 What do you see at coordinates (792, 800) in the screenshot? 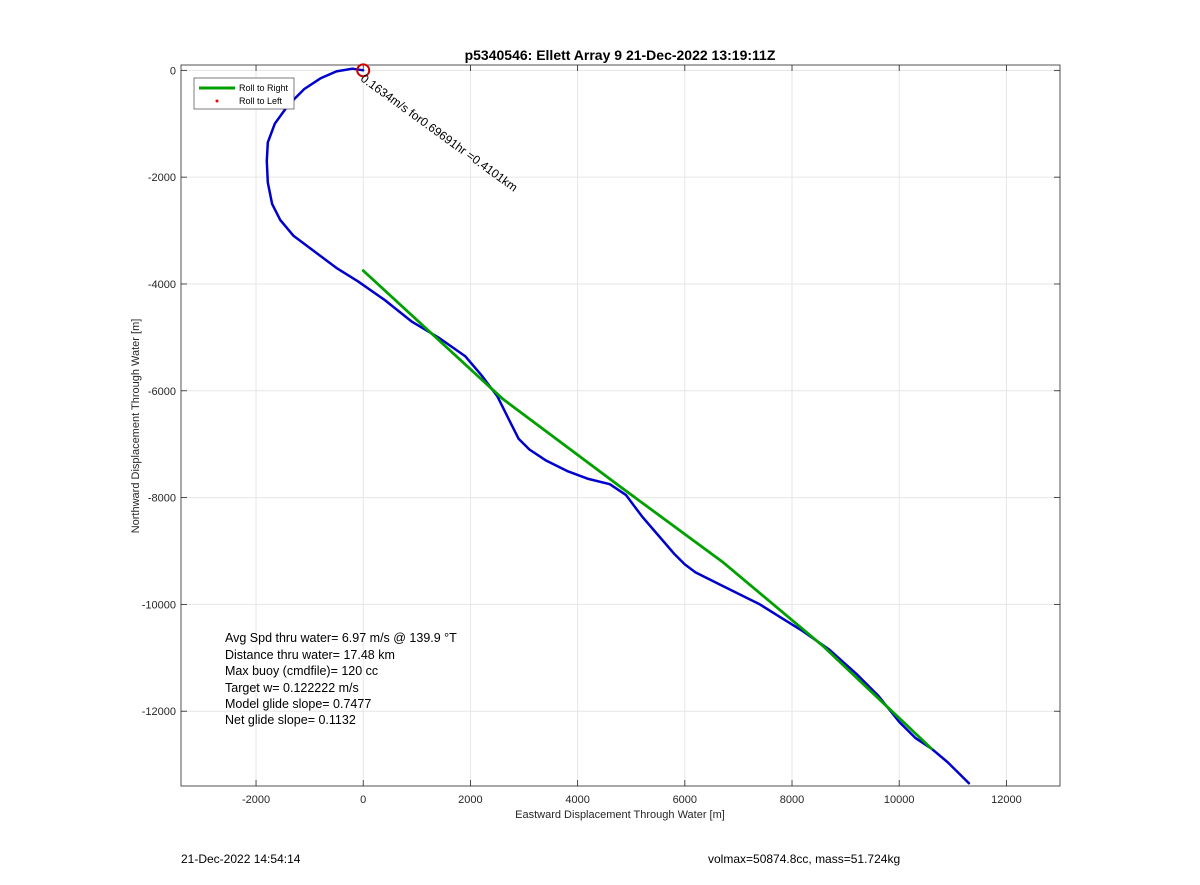
I see `x-tick-label: 8000` at bounding box center [792, 800].